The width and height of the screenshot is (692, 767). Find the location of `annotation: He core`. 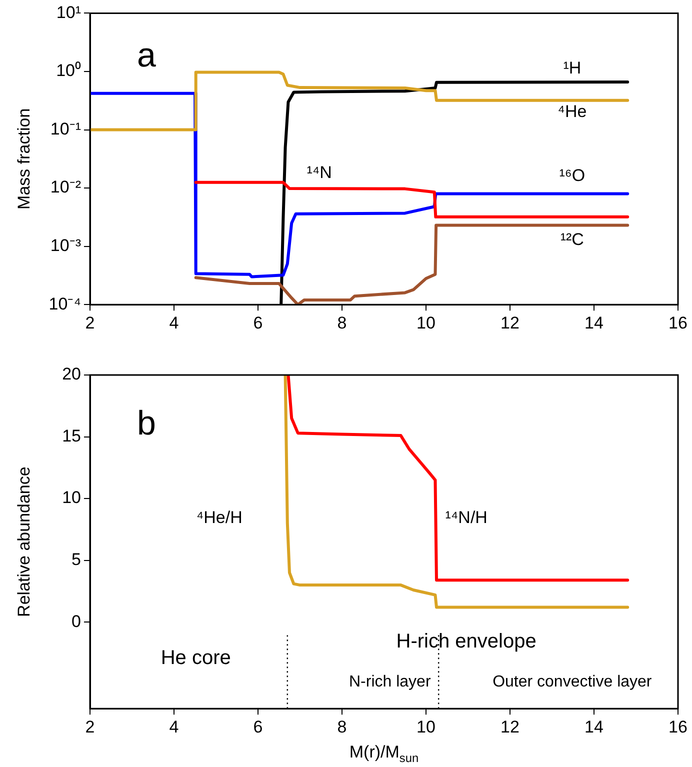

annotation: He core is located at coordinates (195, 658).